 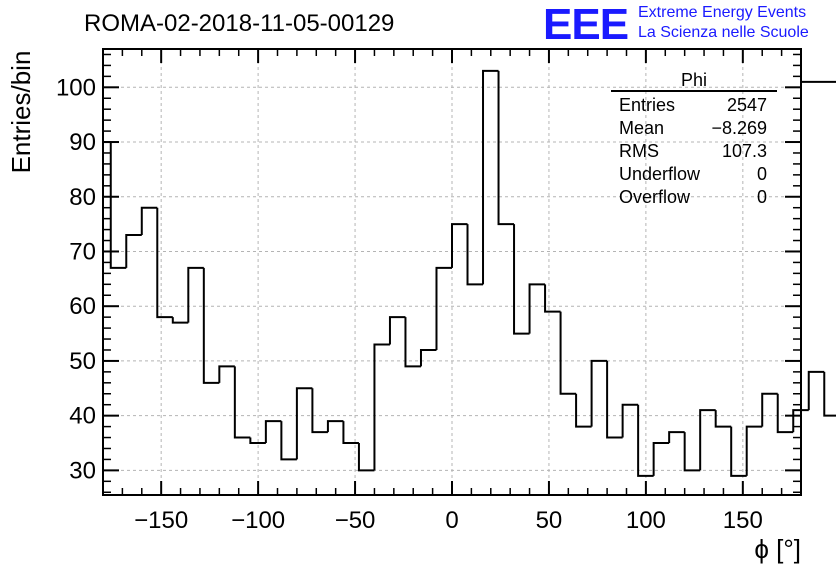 I want to click on stats-value: −8.269, so click(x=739, y=128).